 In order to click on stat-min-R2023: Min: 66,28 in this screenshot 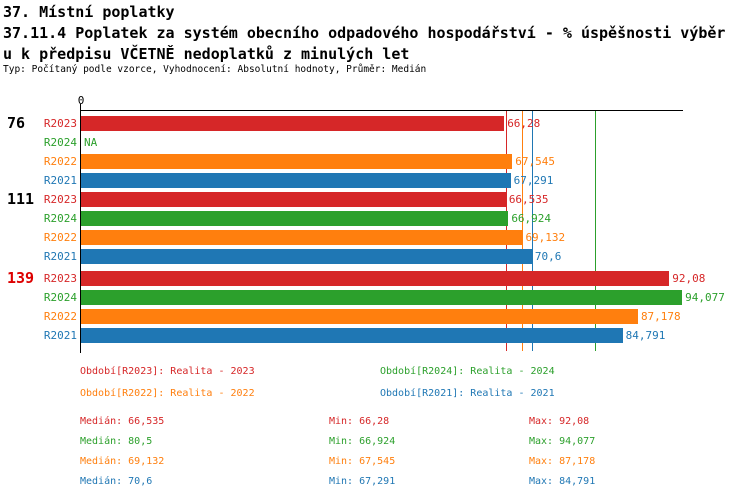, I will do `click(359, 421)`.